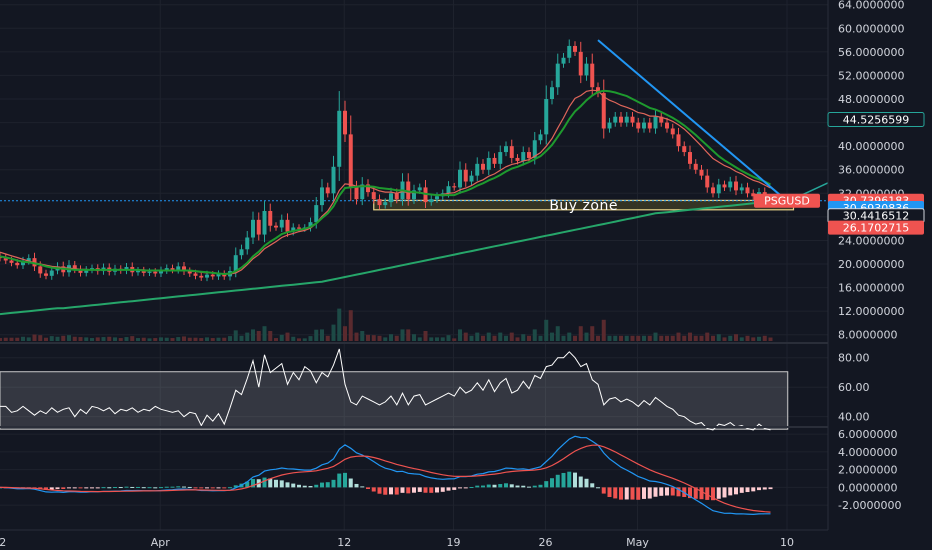 The height and width of the screenshot is (550, 932). I want to click on price-tag-label: PSGUSD, so click(787, 201).